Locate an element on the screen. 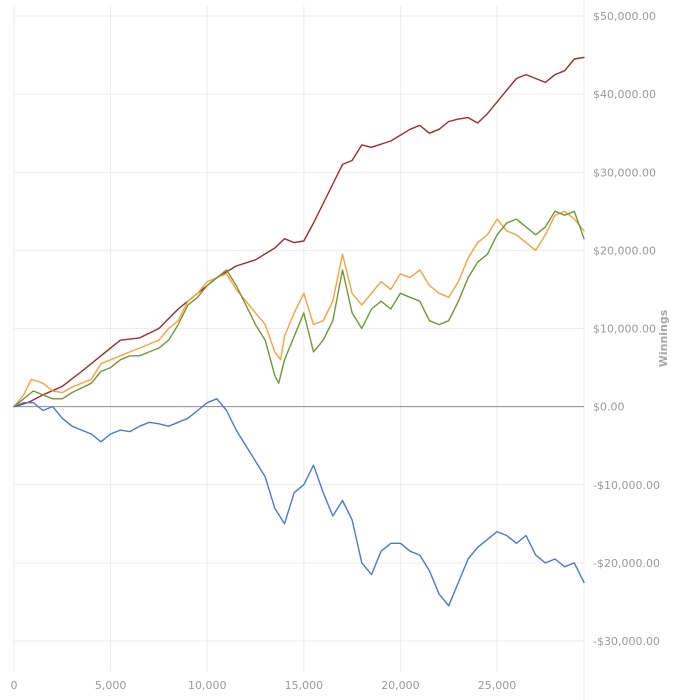  x-tick-label: 5,000 is located at coordinates (111, 685).